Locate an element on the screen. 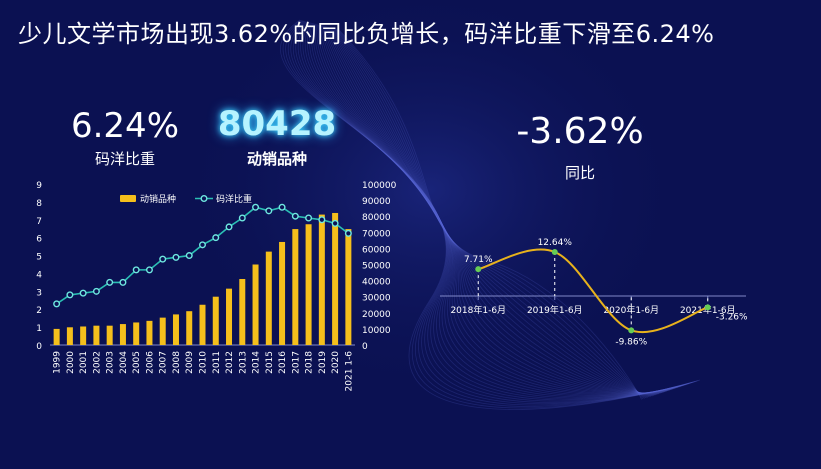  x-tick-label: 2019 is located at coordinates (323, 362).